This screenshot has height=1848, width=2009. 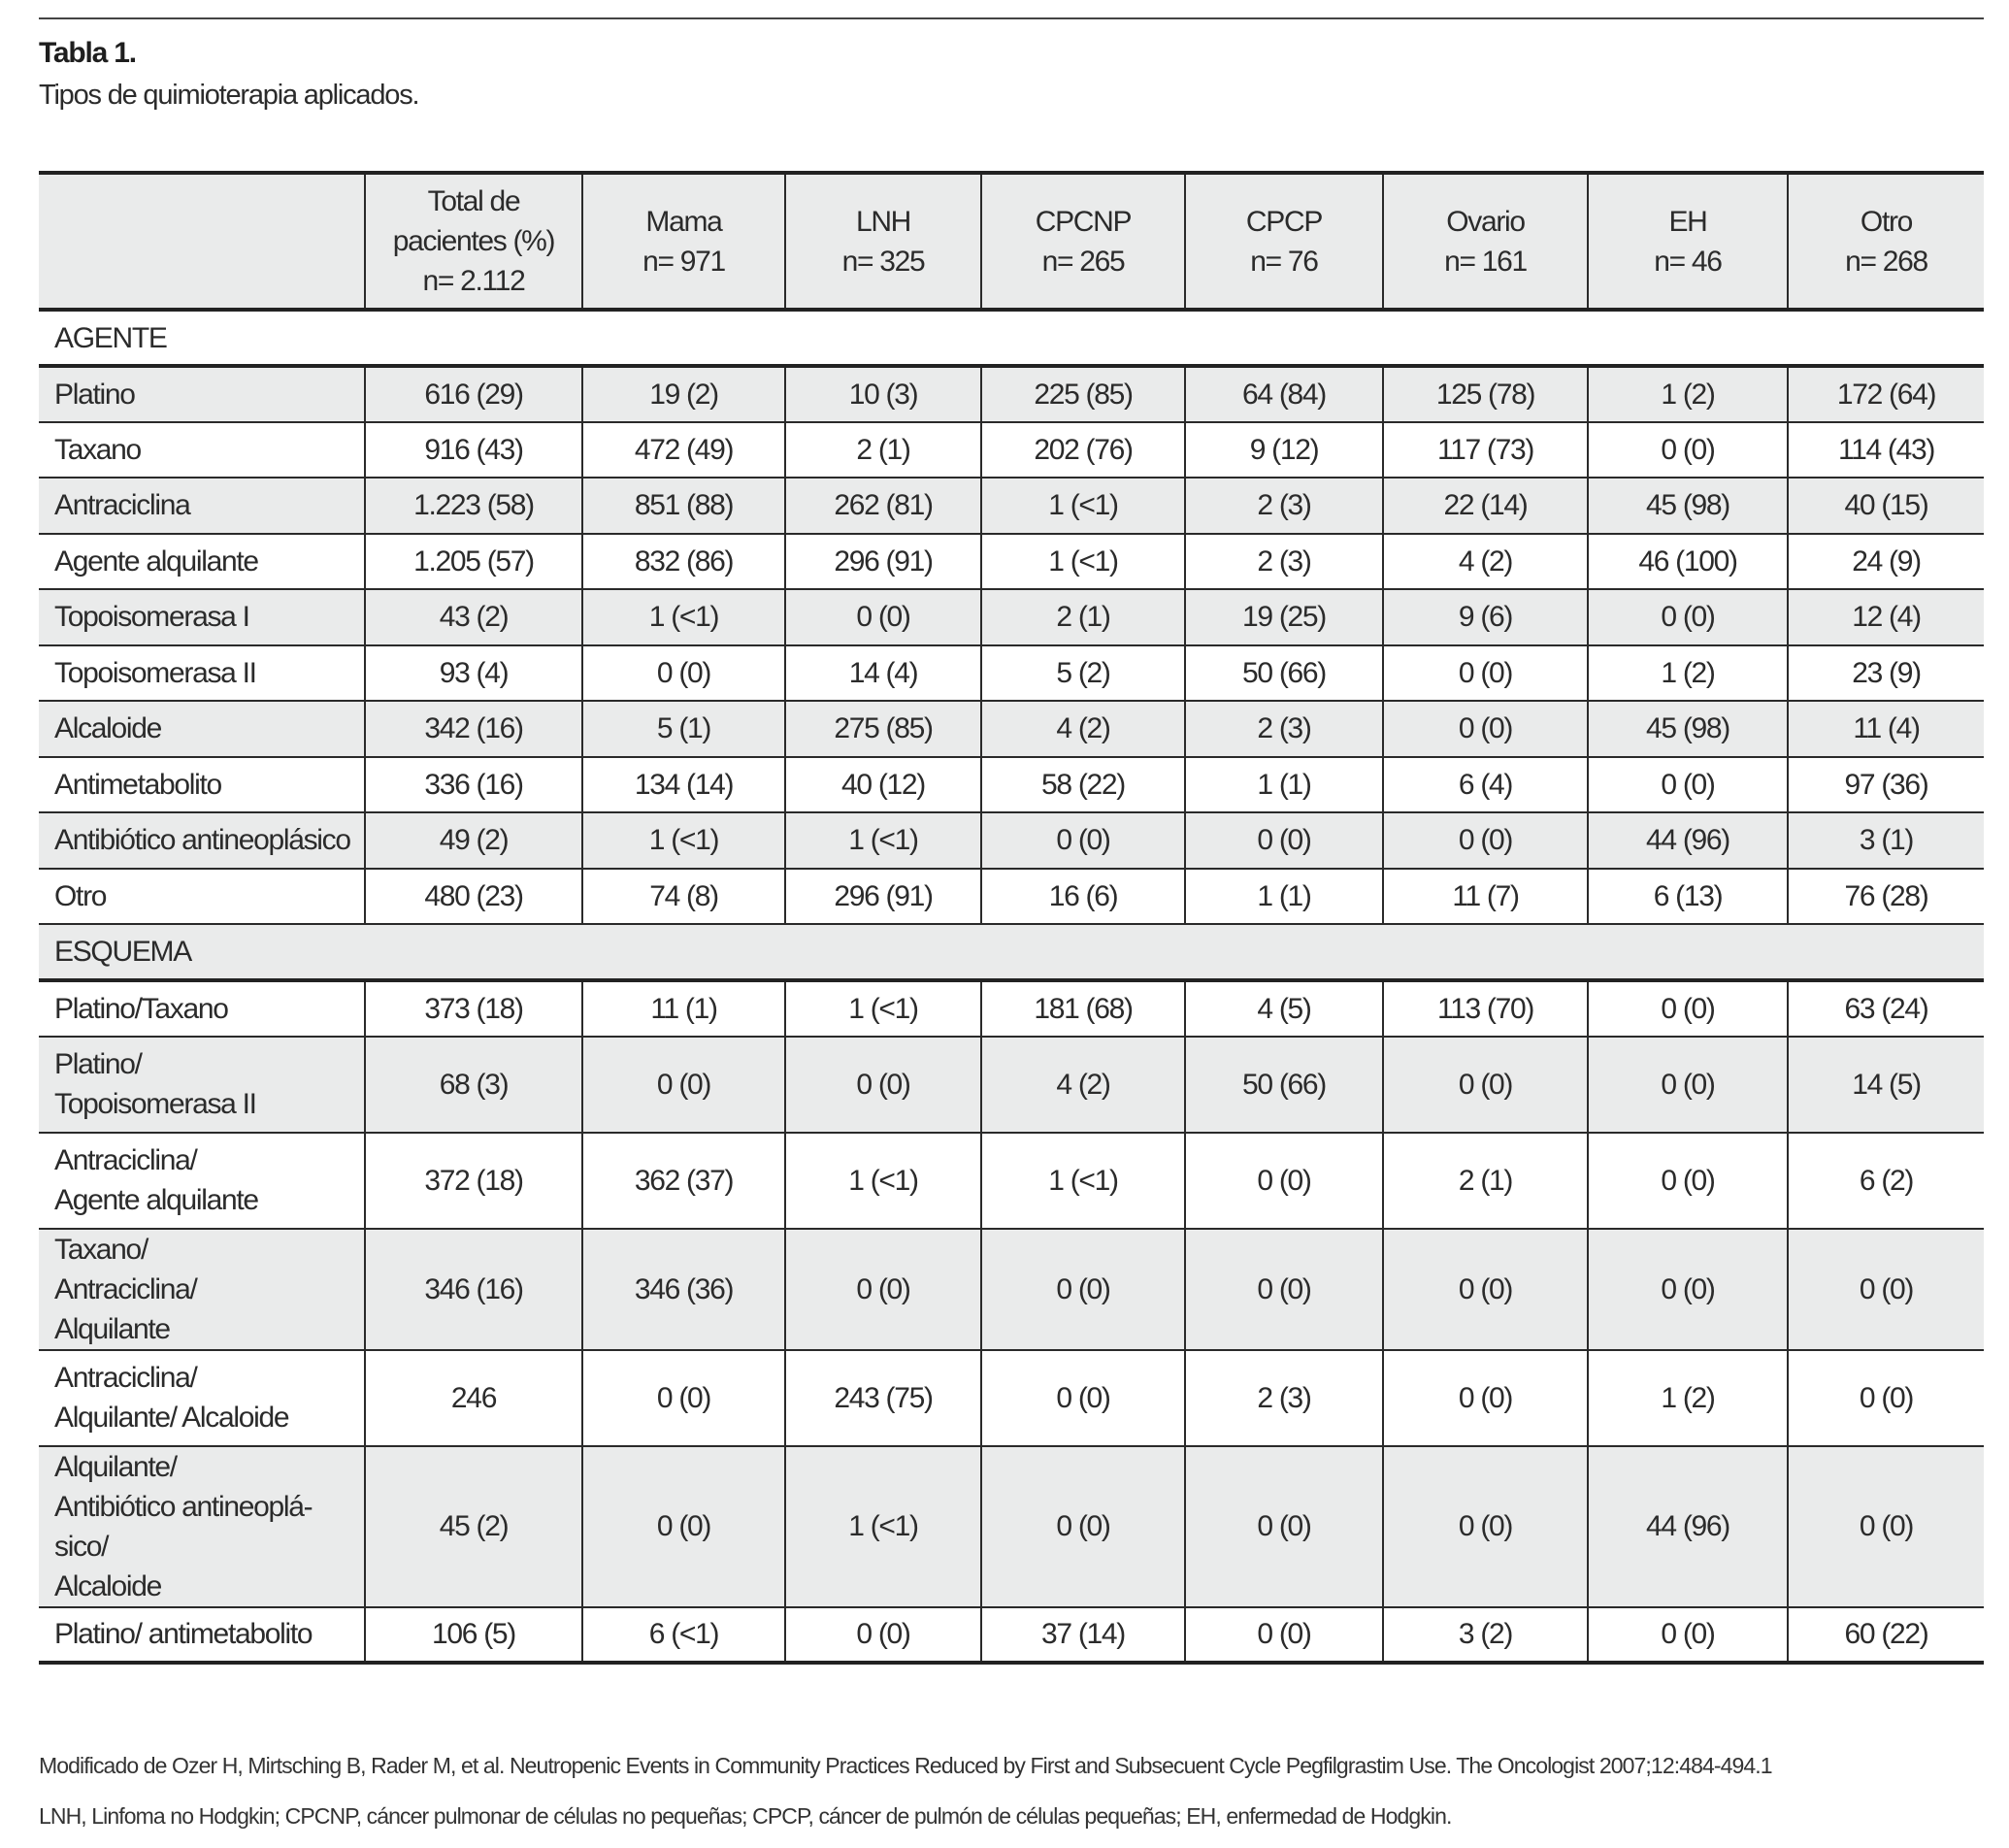 What do you see at coordinates (202, 506) in the screenshot?
I see `row-label: Antraciclina` at bounding box center [202, 506].